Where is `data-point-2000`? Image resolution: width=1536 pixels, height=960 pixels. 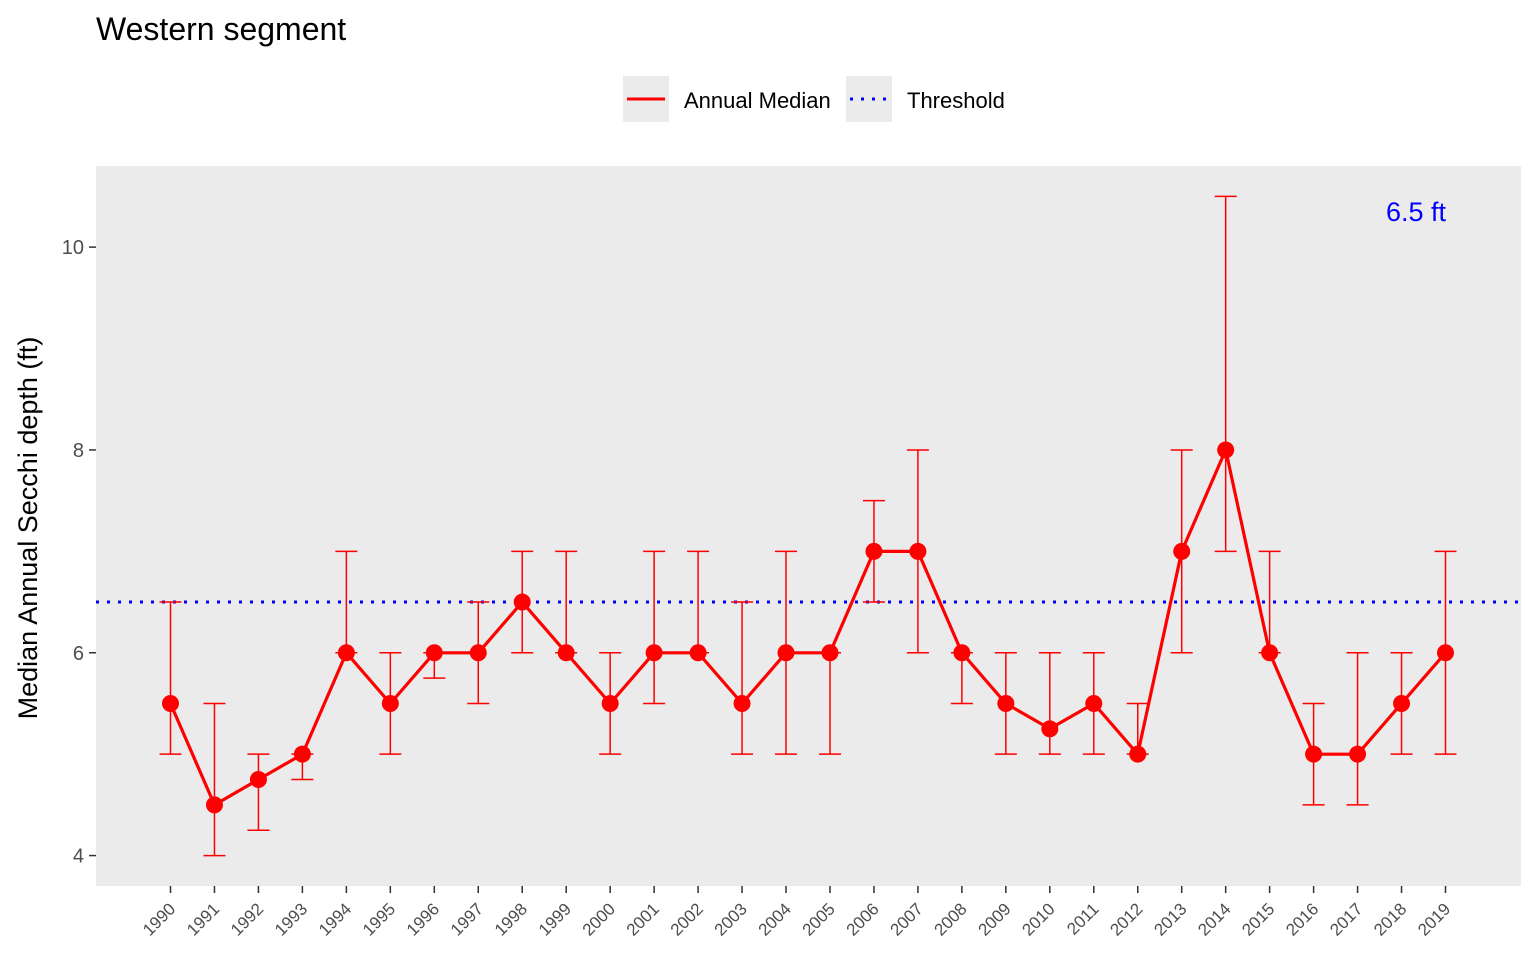
data-point-2000 is located at coordinates (610, 703).